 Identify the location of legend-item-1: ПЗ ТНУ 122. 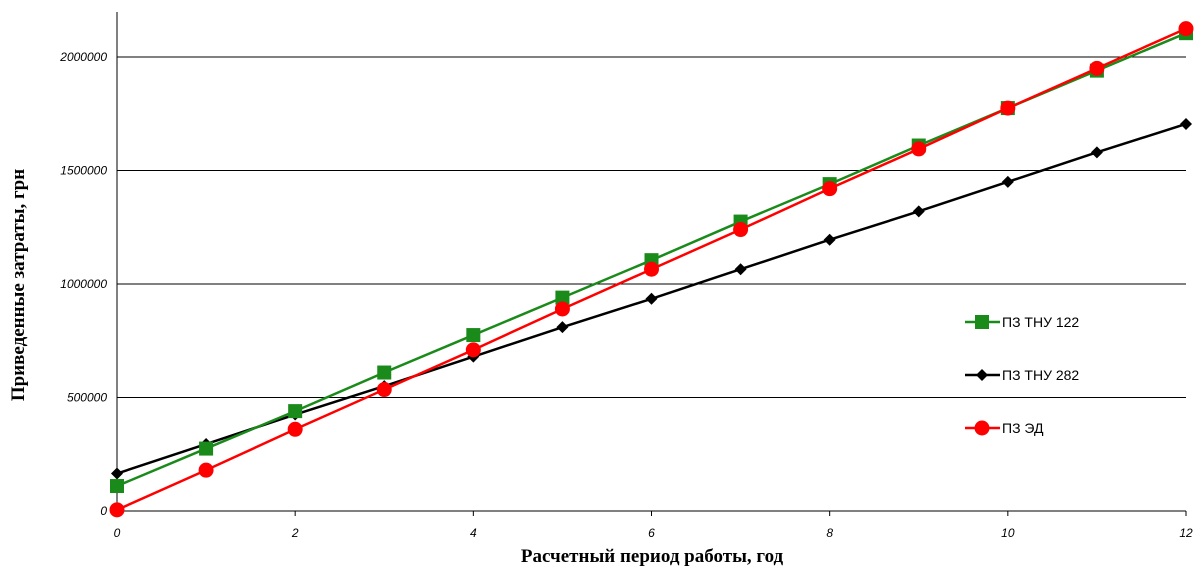
(1022, 322).